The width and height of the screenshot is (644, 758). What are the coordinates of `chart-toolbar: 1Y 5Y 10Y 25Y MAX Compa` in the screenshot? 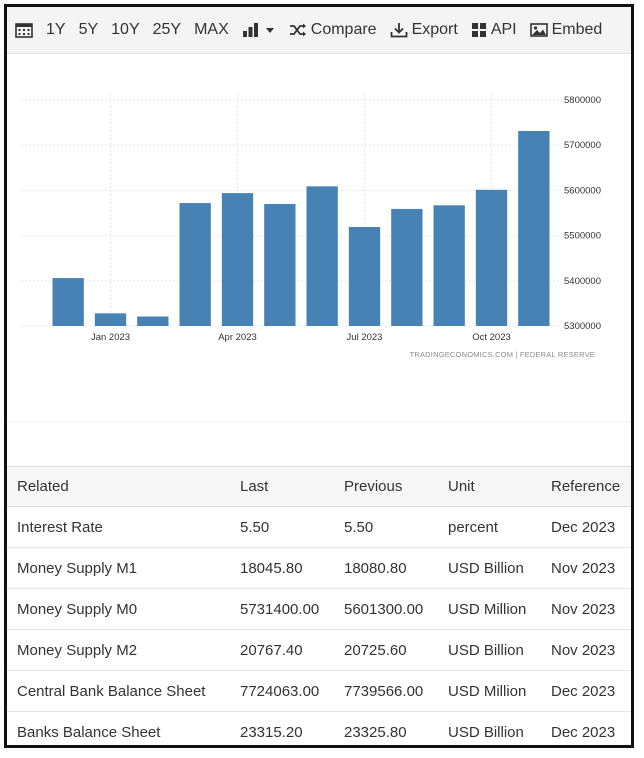 It's located at (319, 30).